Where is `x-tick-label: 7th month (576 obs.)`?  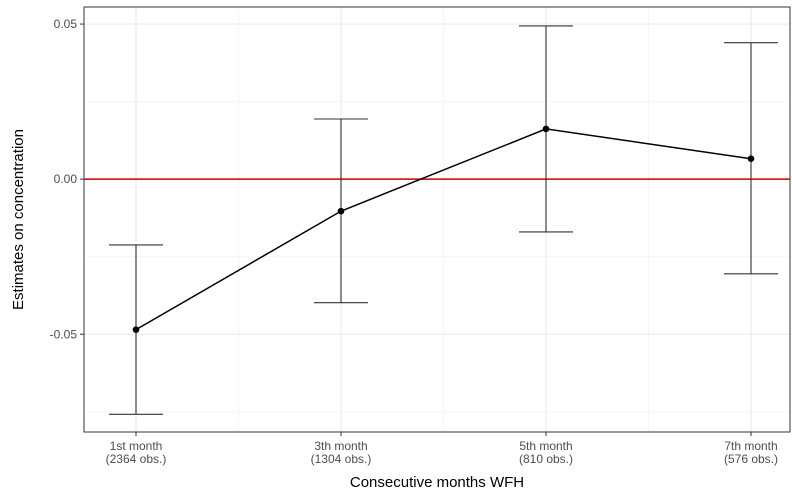
x-tick-label: 7th month (576 obs.) is located at coordinates (751, 452).